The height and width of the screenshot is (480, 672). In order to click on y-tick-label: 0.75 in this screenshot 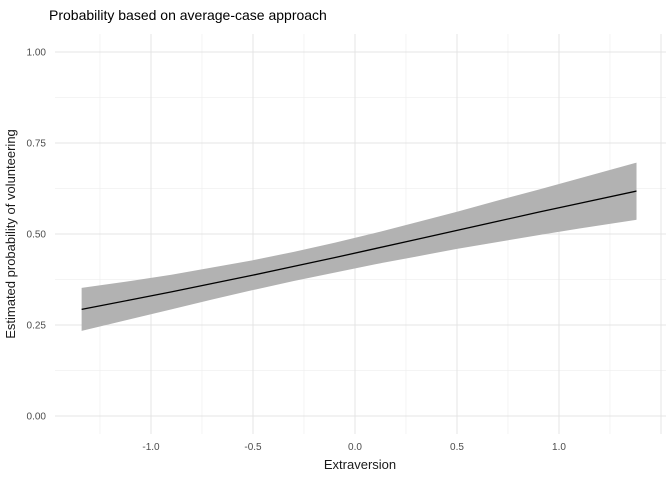, I will do `click(37, 144)`.